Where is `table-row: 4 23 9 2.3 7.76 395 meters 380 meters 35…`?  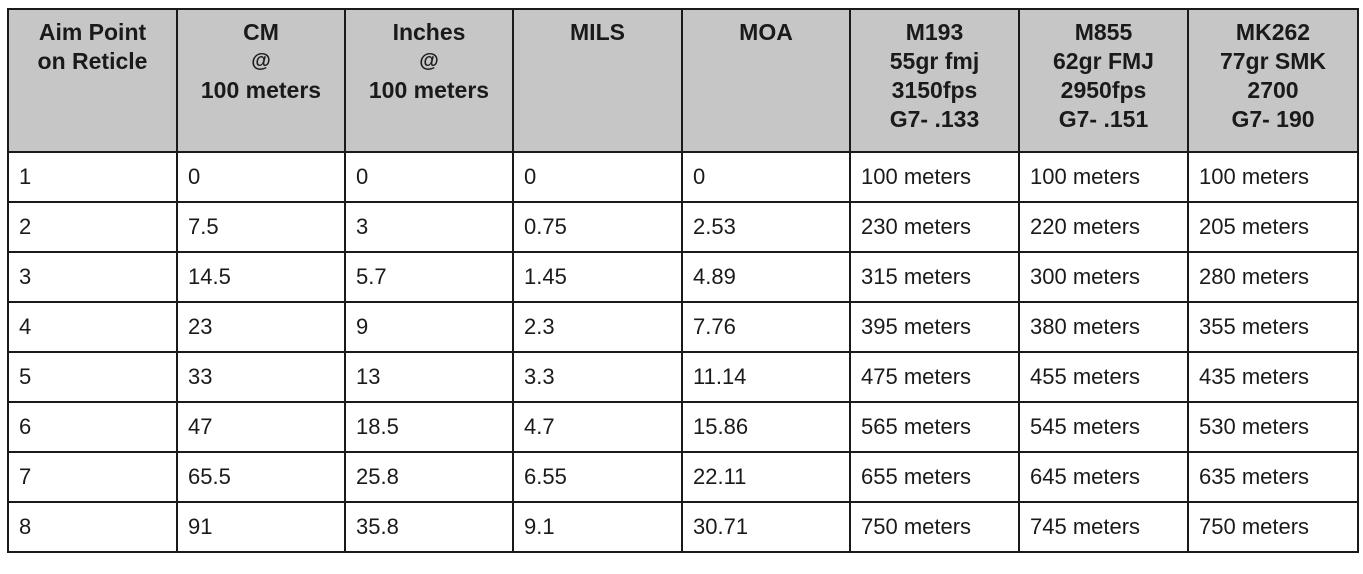 table-row: 4 23 9 2.3 7.76 395 meters 380 meters 35… is located at coordinates (683, 327).